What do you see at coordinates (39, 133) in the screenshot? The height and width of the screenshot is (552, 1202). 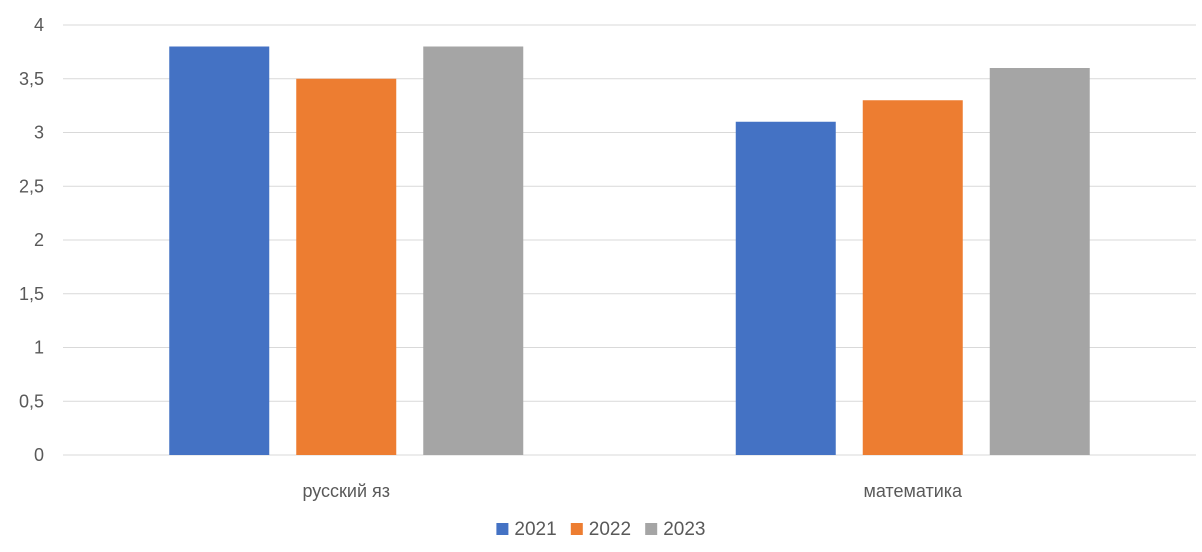 I see `y-tick-label: 3` at bounding box center [39, 133].